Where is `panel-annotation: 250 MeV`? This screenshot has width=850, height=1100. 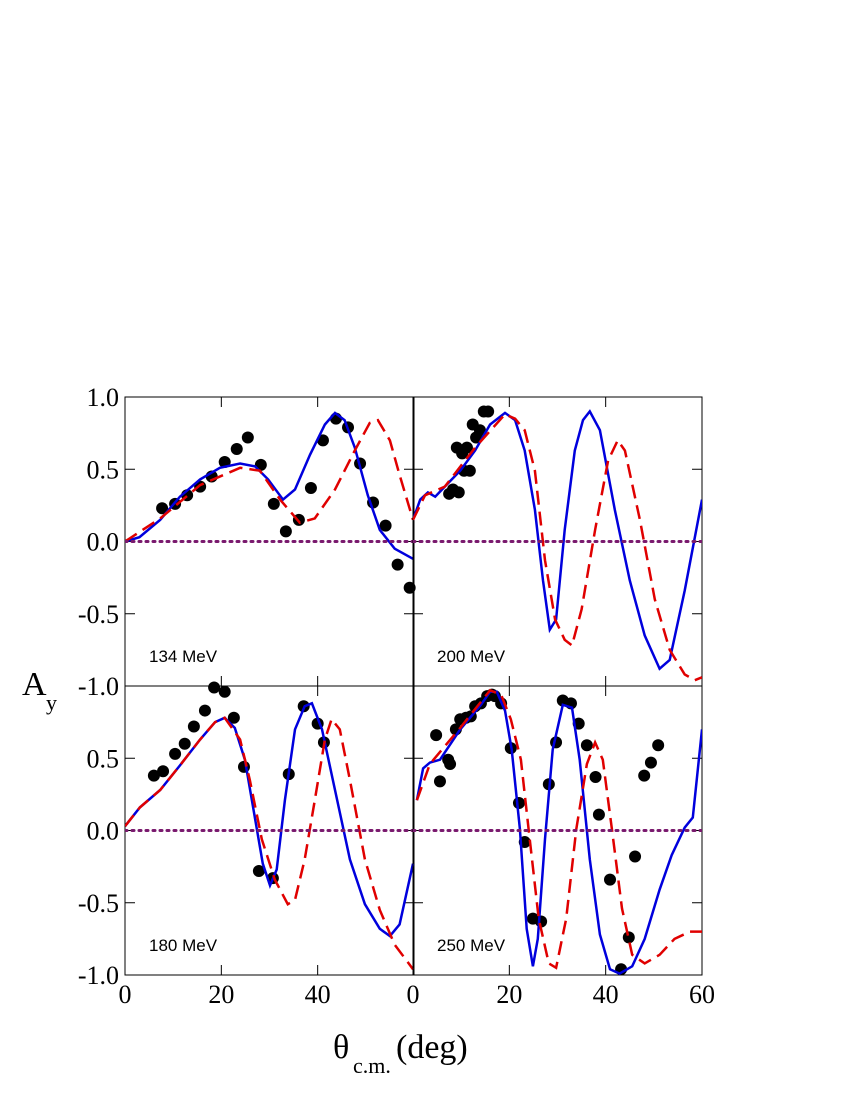 panel-annotation: 250 MeV is located at coordinates (471, 945).